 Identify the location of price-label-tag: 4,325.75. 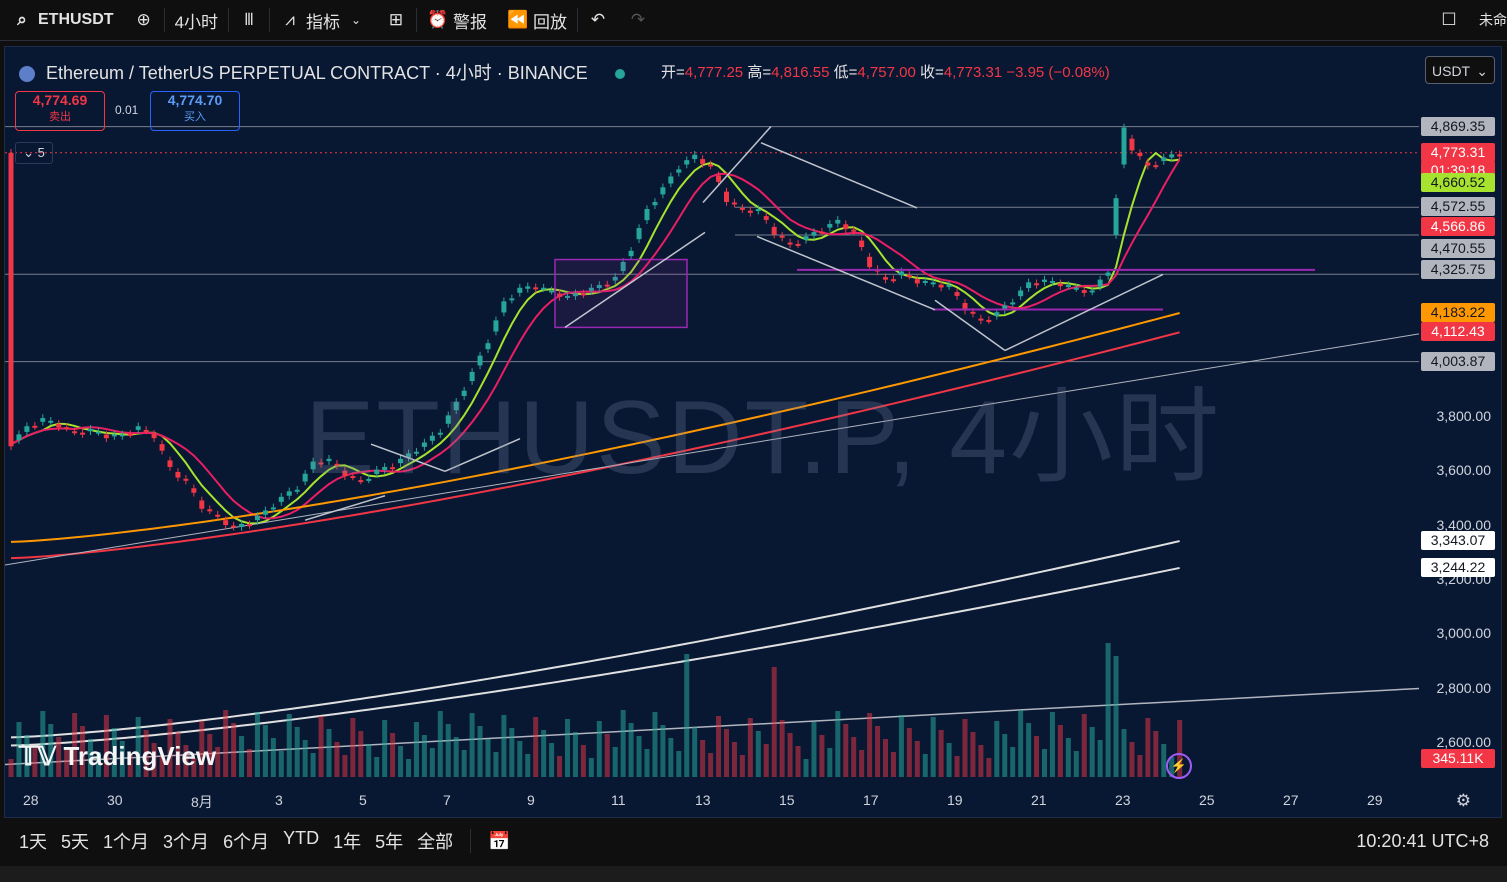
(1458, 269).